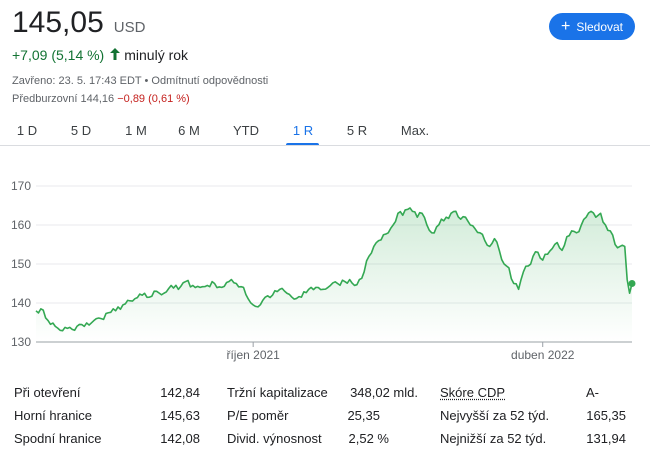 Image resolution: width=650 pixels, height=453 pixels. Describe the element at coordinates (58, 22) in the screenshot. I see `current-price: 145,05` at that location.